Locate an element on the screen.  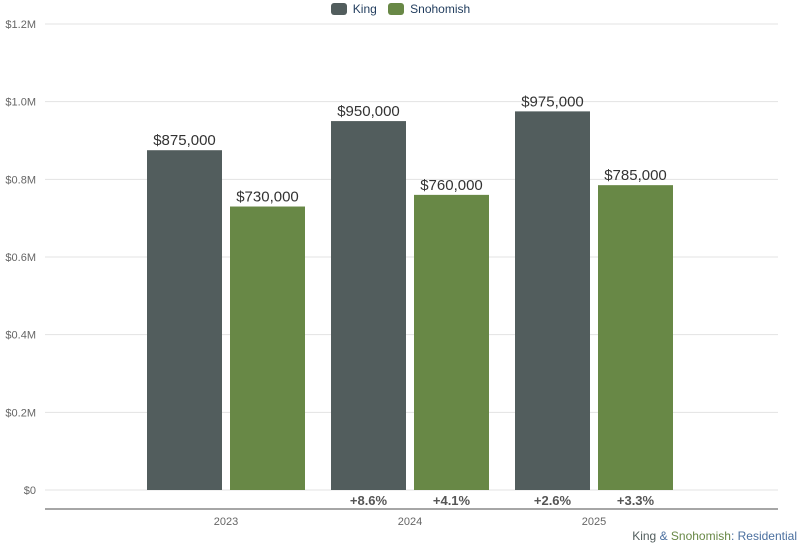
y-tick-label: $1.0M is located at coordinates (20, 103).